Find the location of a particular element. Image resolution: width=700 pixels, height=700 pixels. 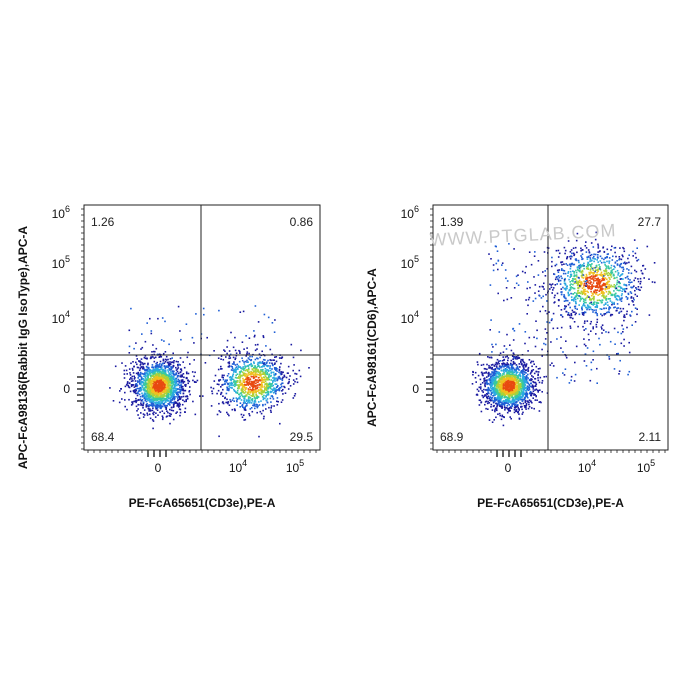

y-minor-ticks is located at coordinates (80, 329).